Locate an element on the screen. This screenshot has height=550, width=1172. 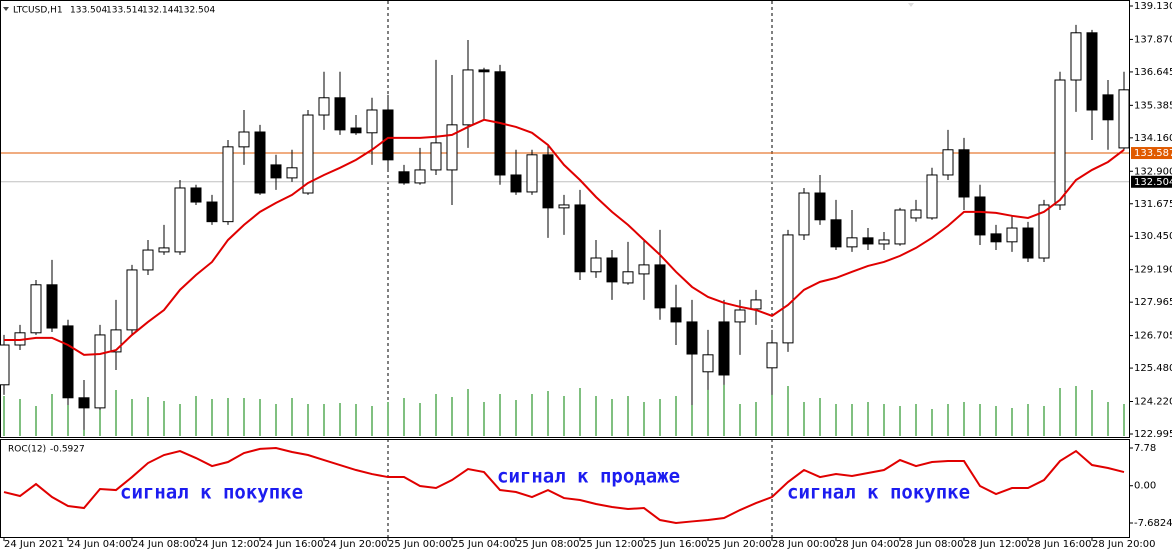
x-tick-label: 24 Jun 12:00 is located at coordinates (228, 544).